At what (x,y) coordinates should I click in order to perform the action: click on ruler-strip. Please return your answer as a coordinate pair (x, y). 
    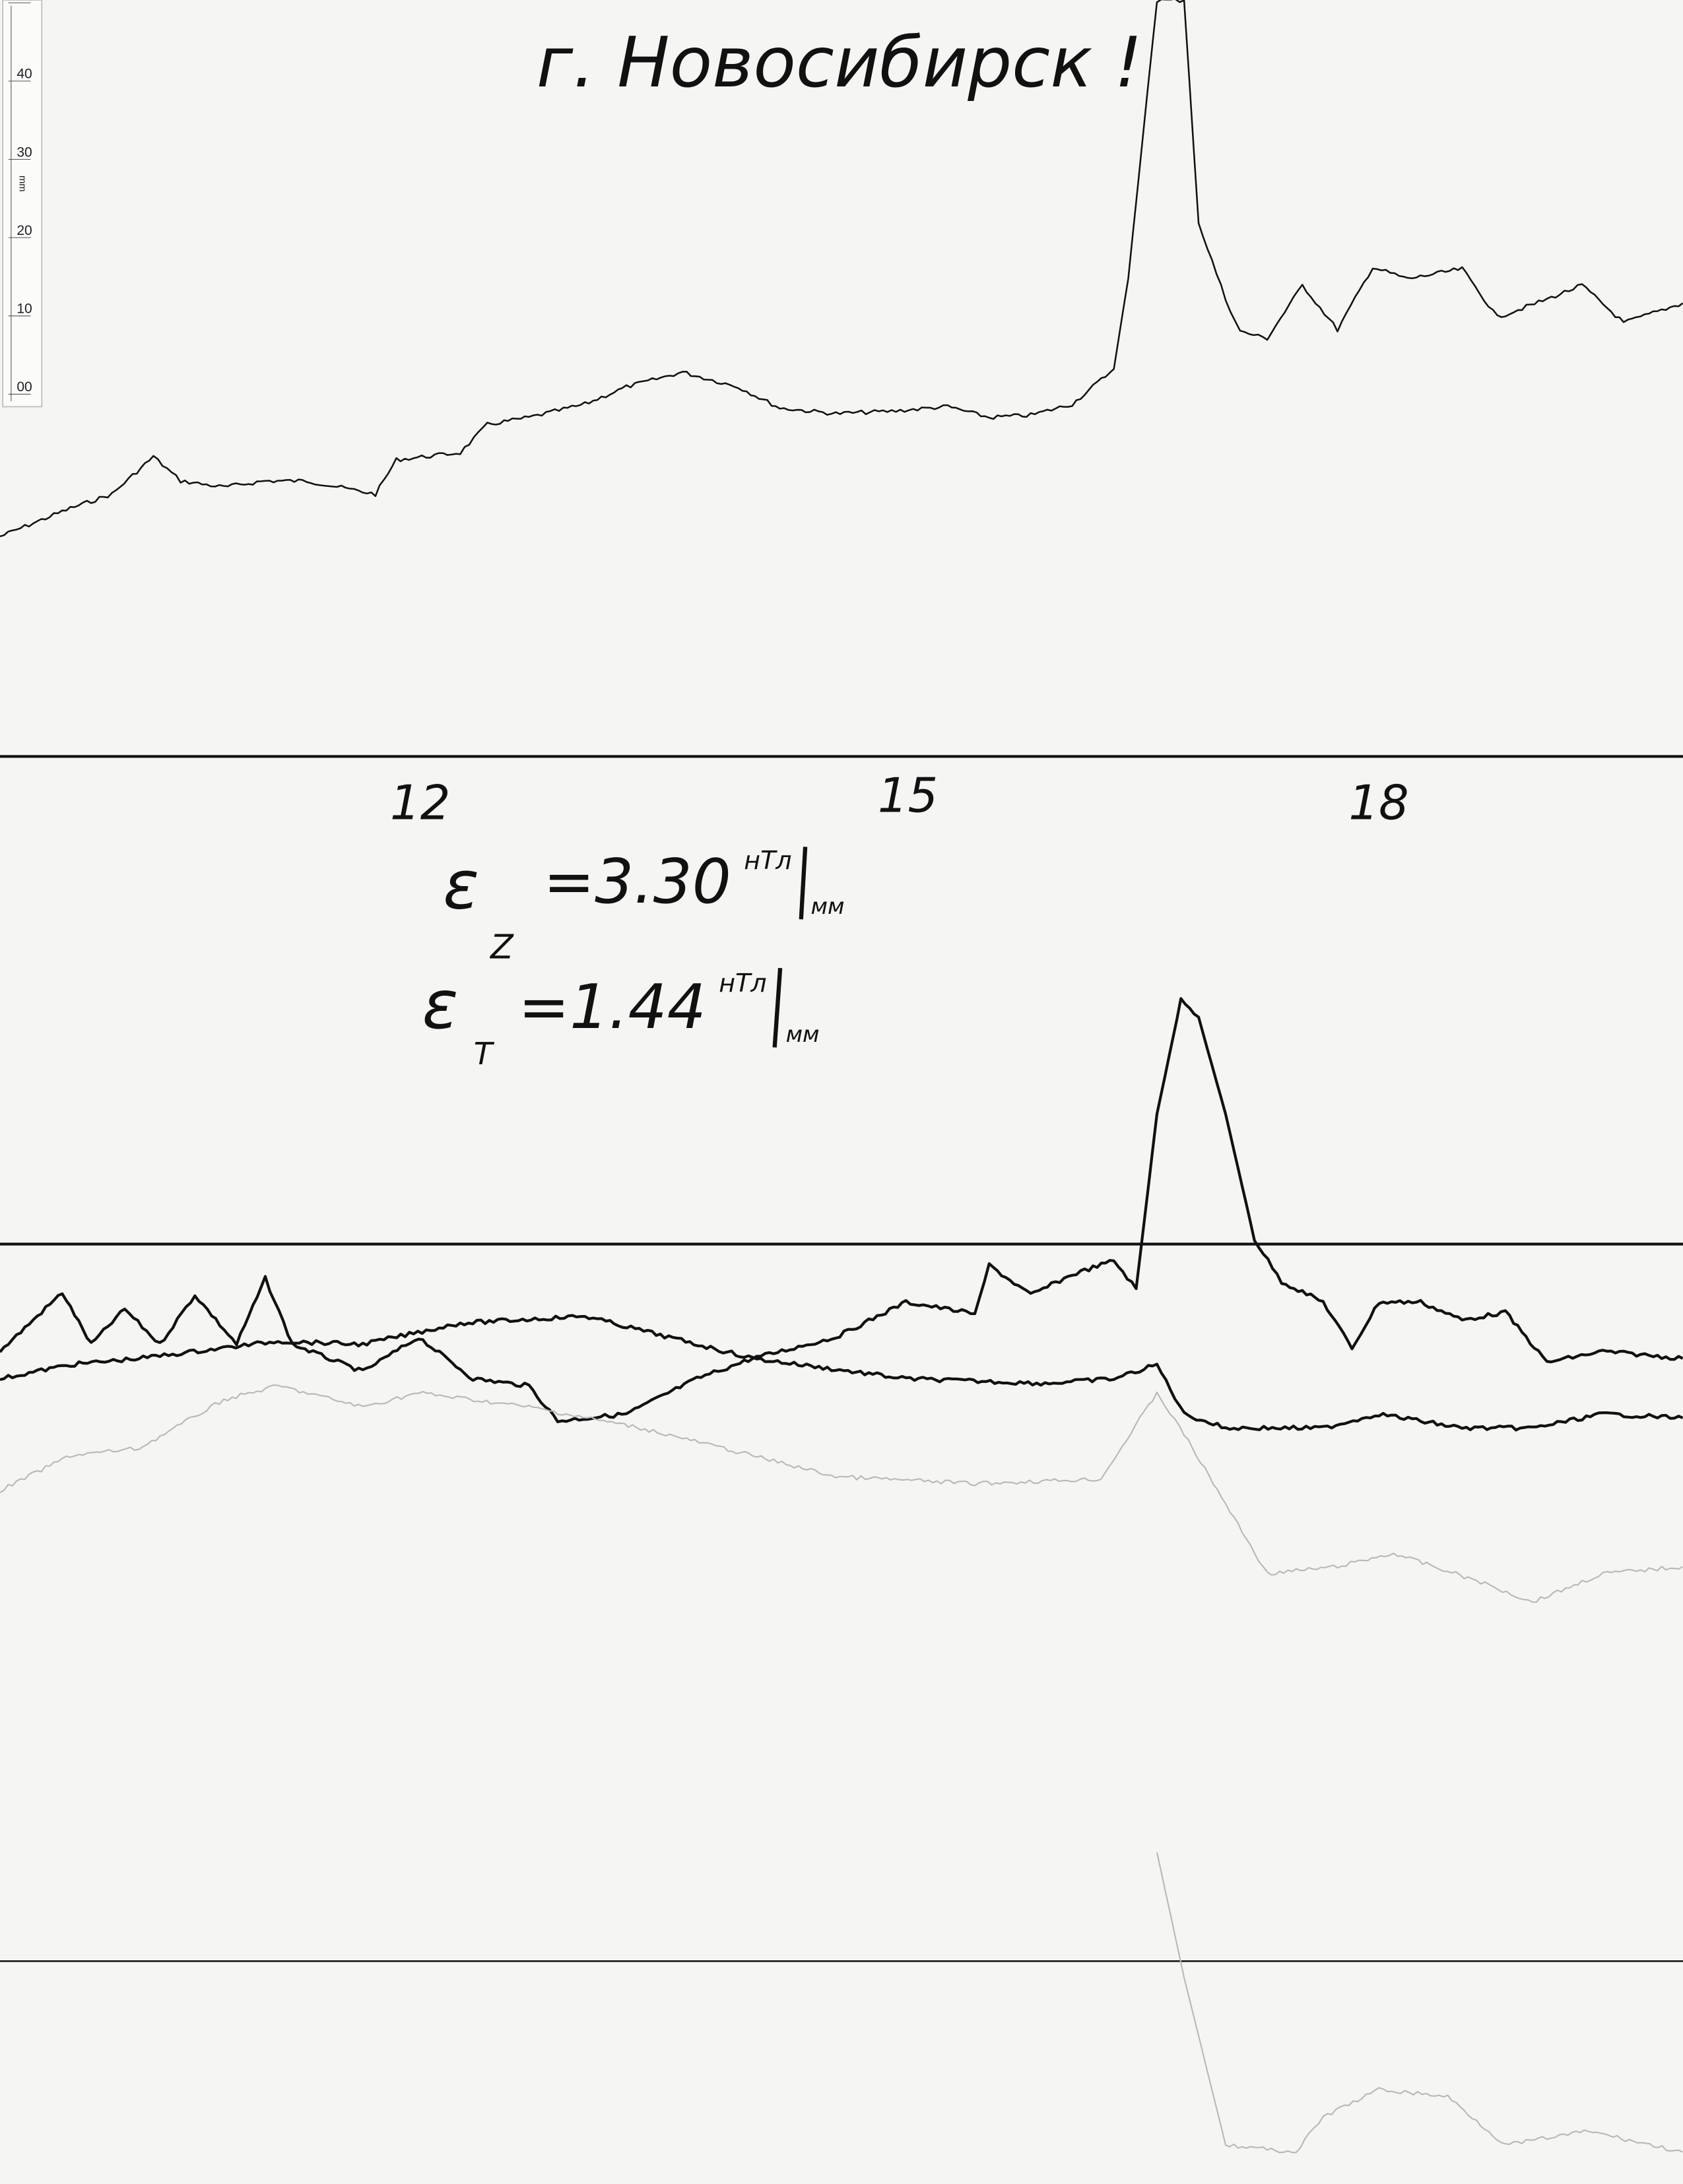
    Looking at the image, I should click on (23, 204).